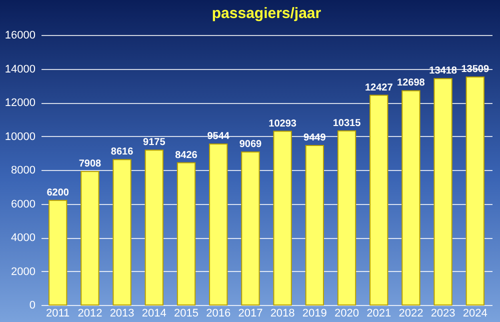  Describe the element at coordinates (90, 164) in the screenshot. I see `data-label: 7908` at that location.